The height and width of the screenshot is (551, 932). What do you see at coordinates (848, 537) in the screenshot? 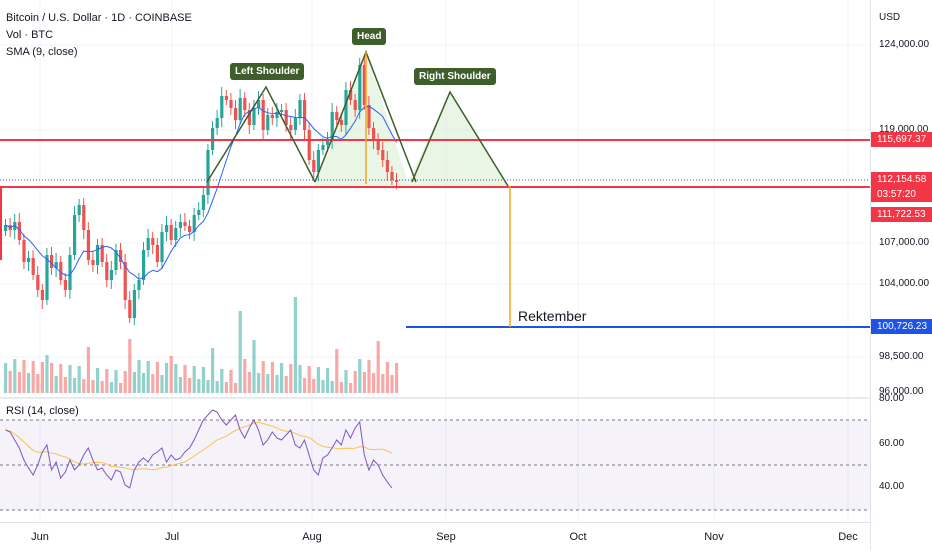
I see `time-tick-dec: Dec` at bounding box center [848, 537].